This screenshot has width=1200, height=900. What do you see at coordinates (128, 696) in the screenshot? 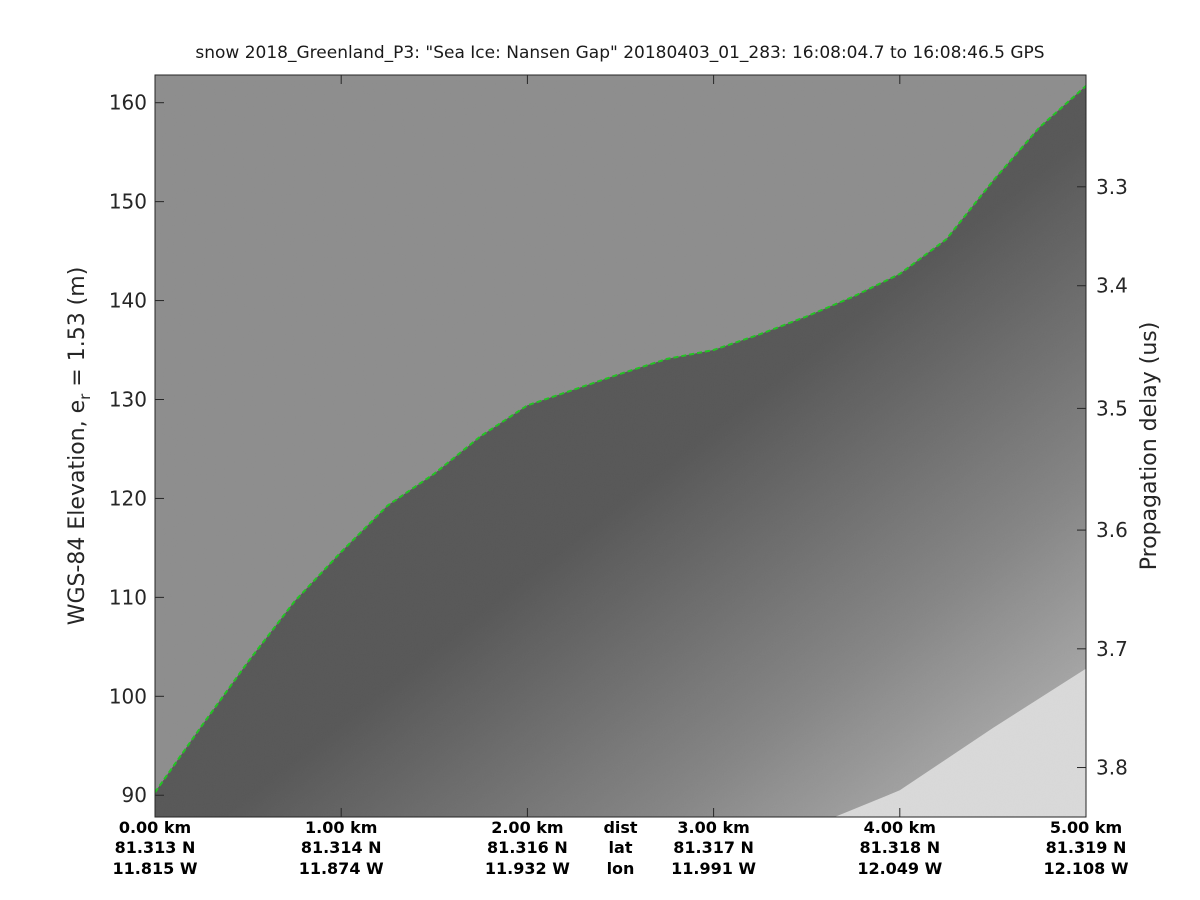
I see `left-tick-label: 100` at bounding box center [128, 696].